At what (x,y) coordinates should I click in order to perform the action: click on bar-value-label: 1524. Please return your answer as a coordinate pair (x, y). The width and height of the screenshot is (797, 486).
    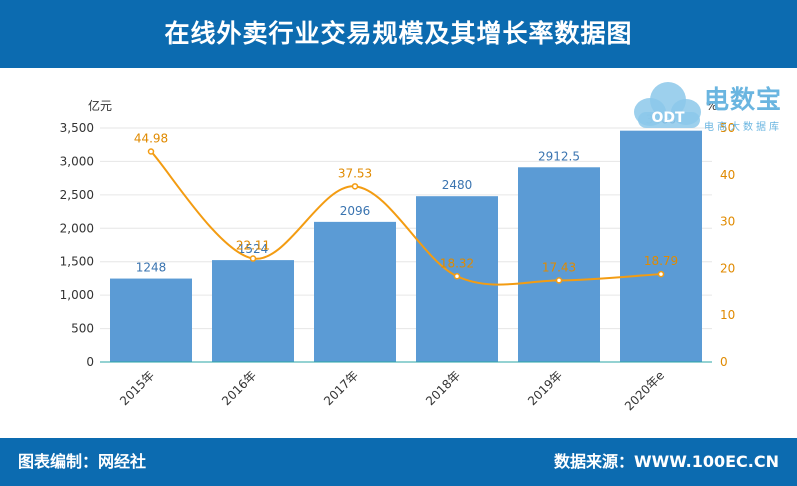
    Looking at the image, I should click on (253, 249).